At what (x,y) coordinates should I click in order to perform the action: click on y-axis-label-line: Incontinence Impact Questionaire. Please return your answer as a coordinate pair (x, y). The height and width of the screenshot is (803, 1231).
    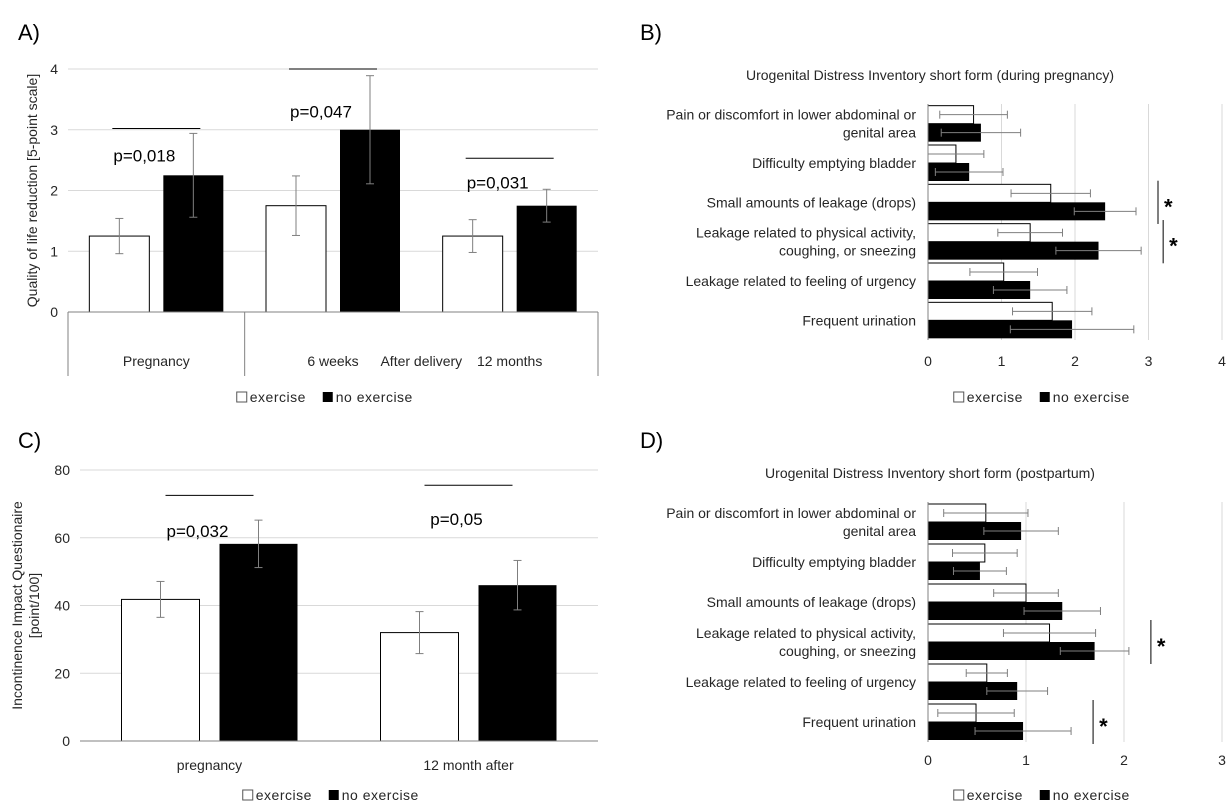
    Looking at the image, I should click on (17, 605).